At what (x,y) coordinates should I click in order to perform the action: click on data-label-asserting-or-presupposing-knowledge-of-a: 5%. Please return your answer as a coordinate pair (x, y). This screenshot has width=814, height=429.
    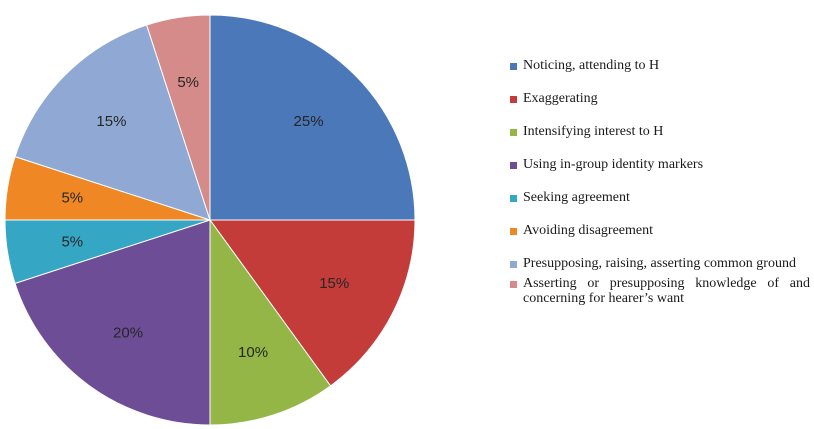
    Looking at the image, I should click on (188, 82).